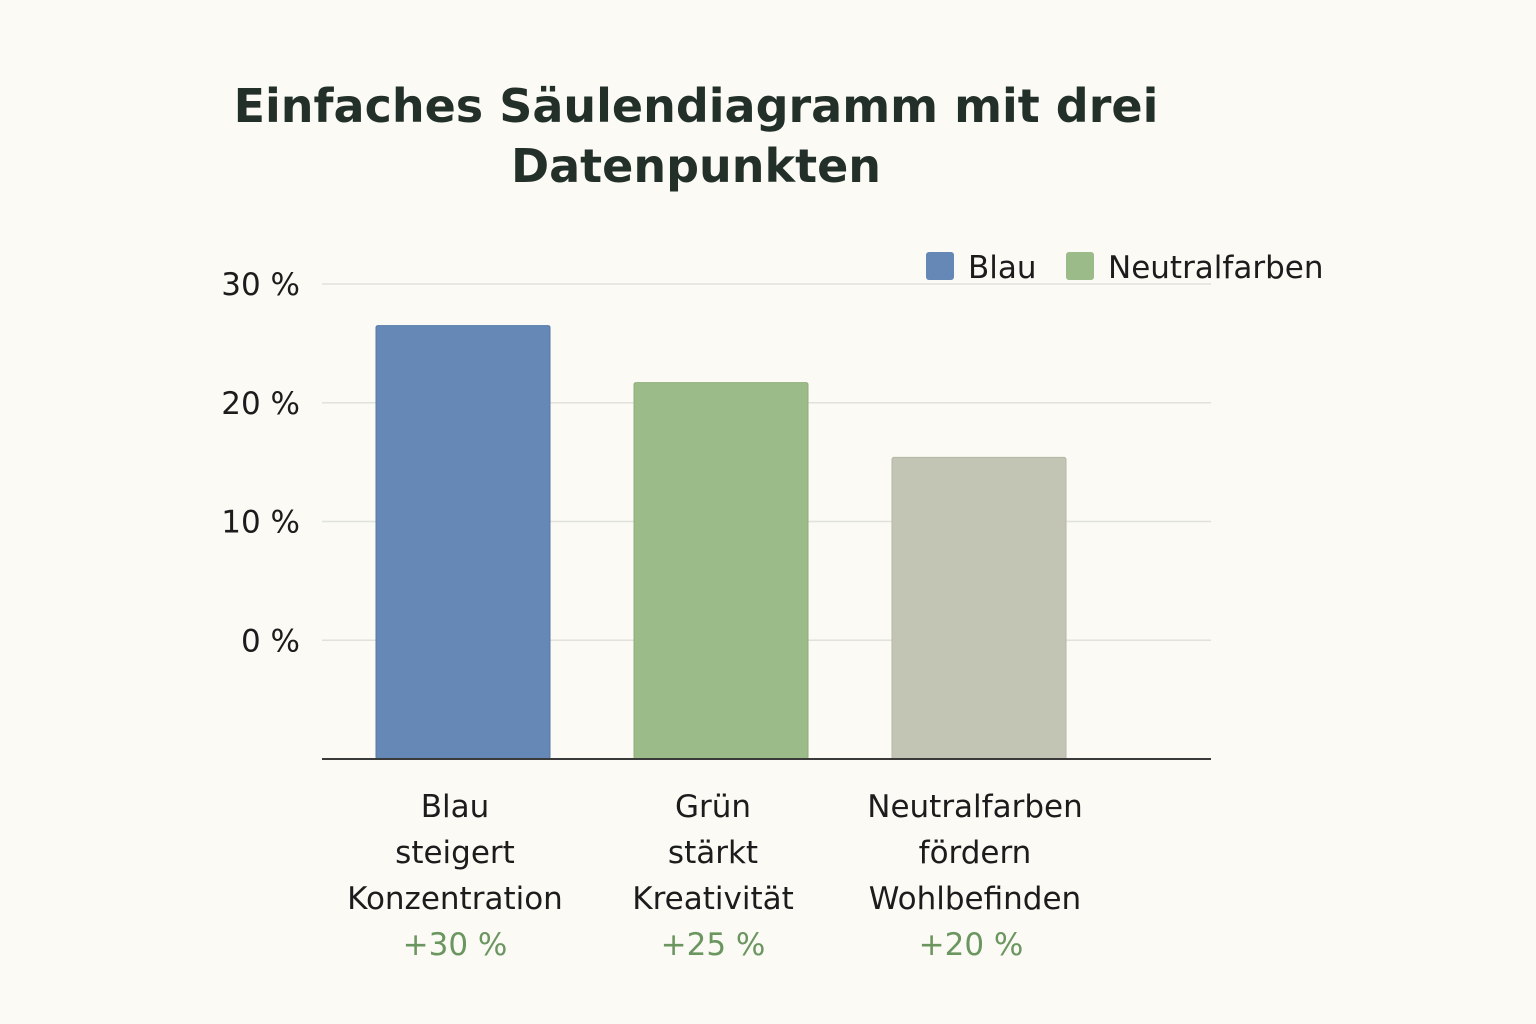 The image size is (1536, 1024). I want to click on x-tick-label: Grün, so click(713, 807).